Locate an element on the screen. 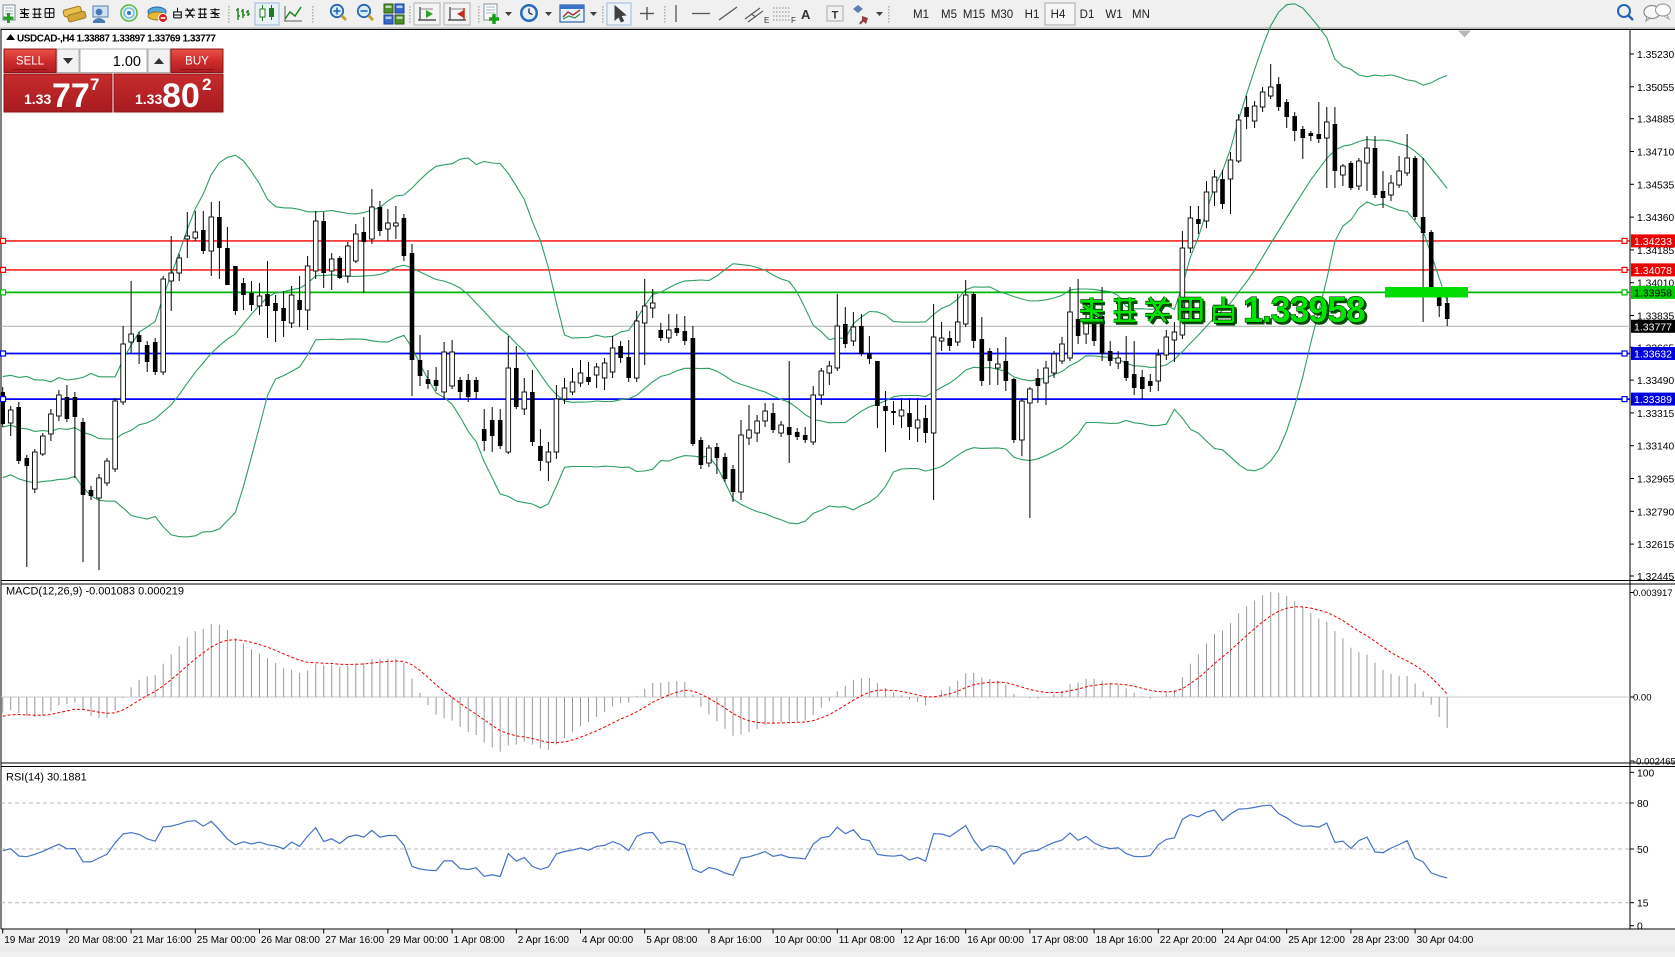 The image size is (1675, 957). svg-text: 1.32965 is located at coordinates (1655, 480).